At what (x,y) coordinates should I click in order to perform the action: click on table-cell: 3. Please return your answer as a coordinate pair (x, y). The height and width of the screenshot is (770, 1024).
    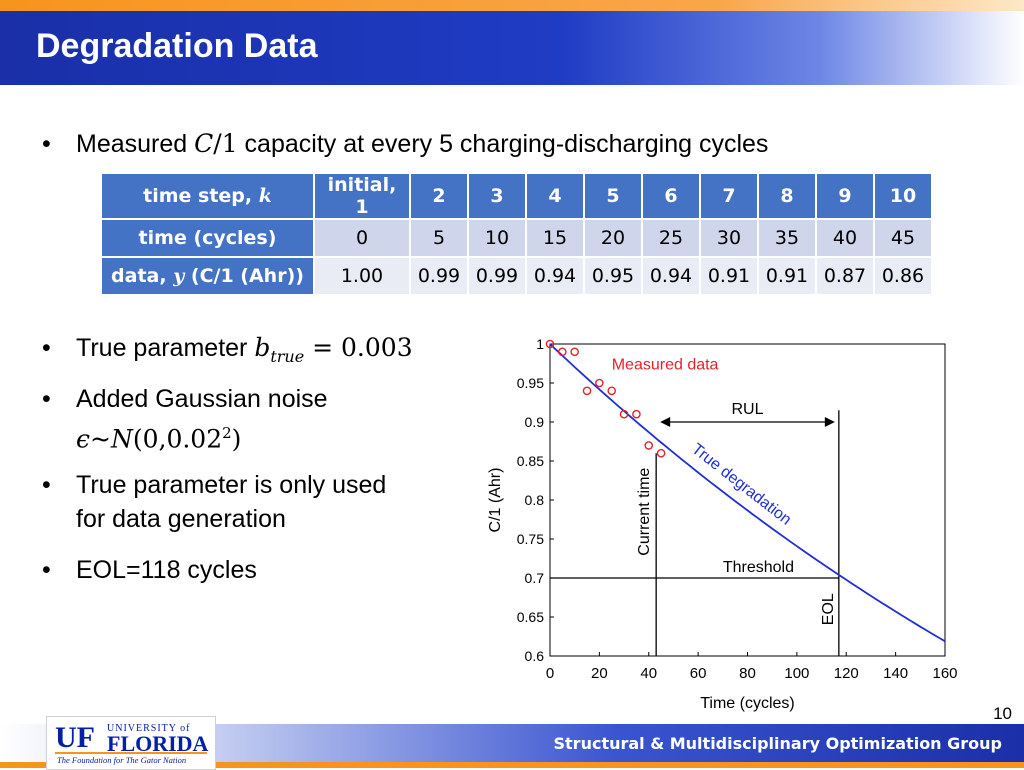
    Looking at the image, I should click on (497, 196).